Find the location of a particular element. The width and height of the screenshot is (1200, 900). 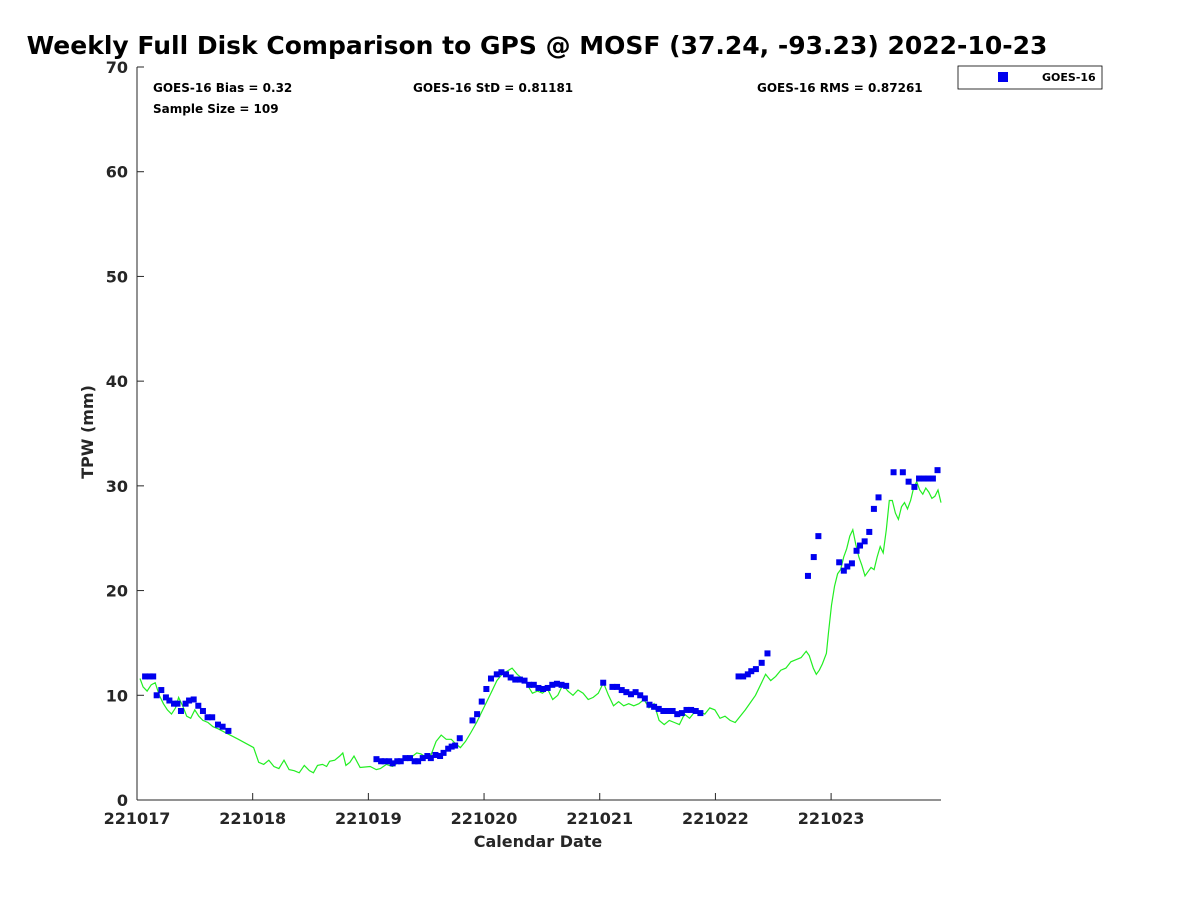

sample-size-stat: Sample Size = 109 is located at coordinates (216, 109).